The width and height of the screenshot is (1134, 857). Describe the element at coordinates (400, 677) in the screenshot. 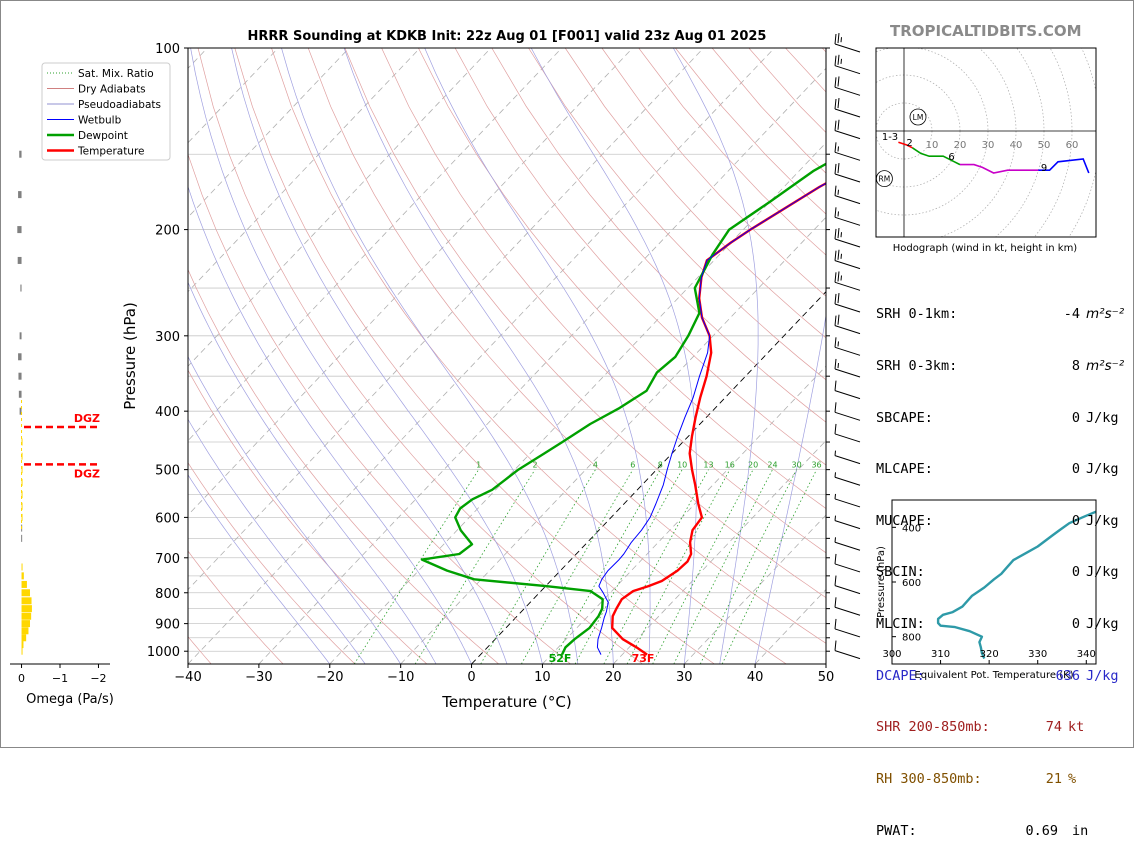

I see `x-tick-label: −10` at that location.